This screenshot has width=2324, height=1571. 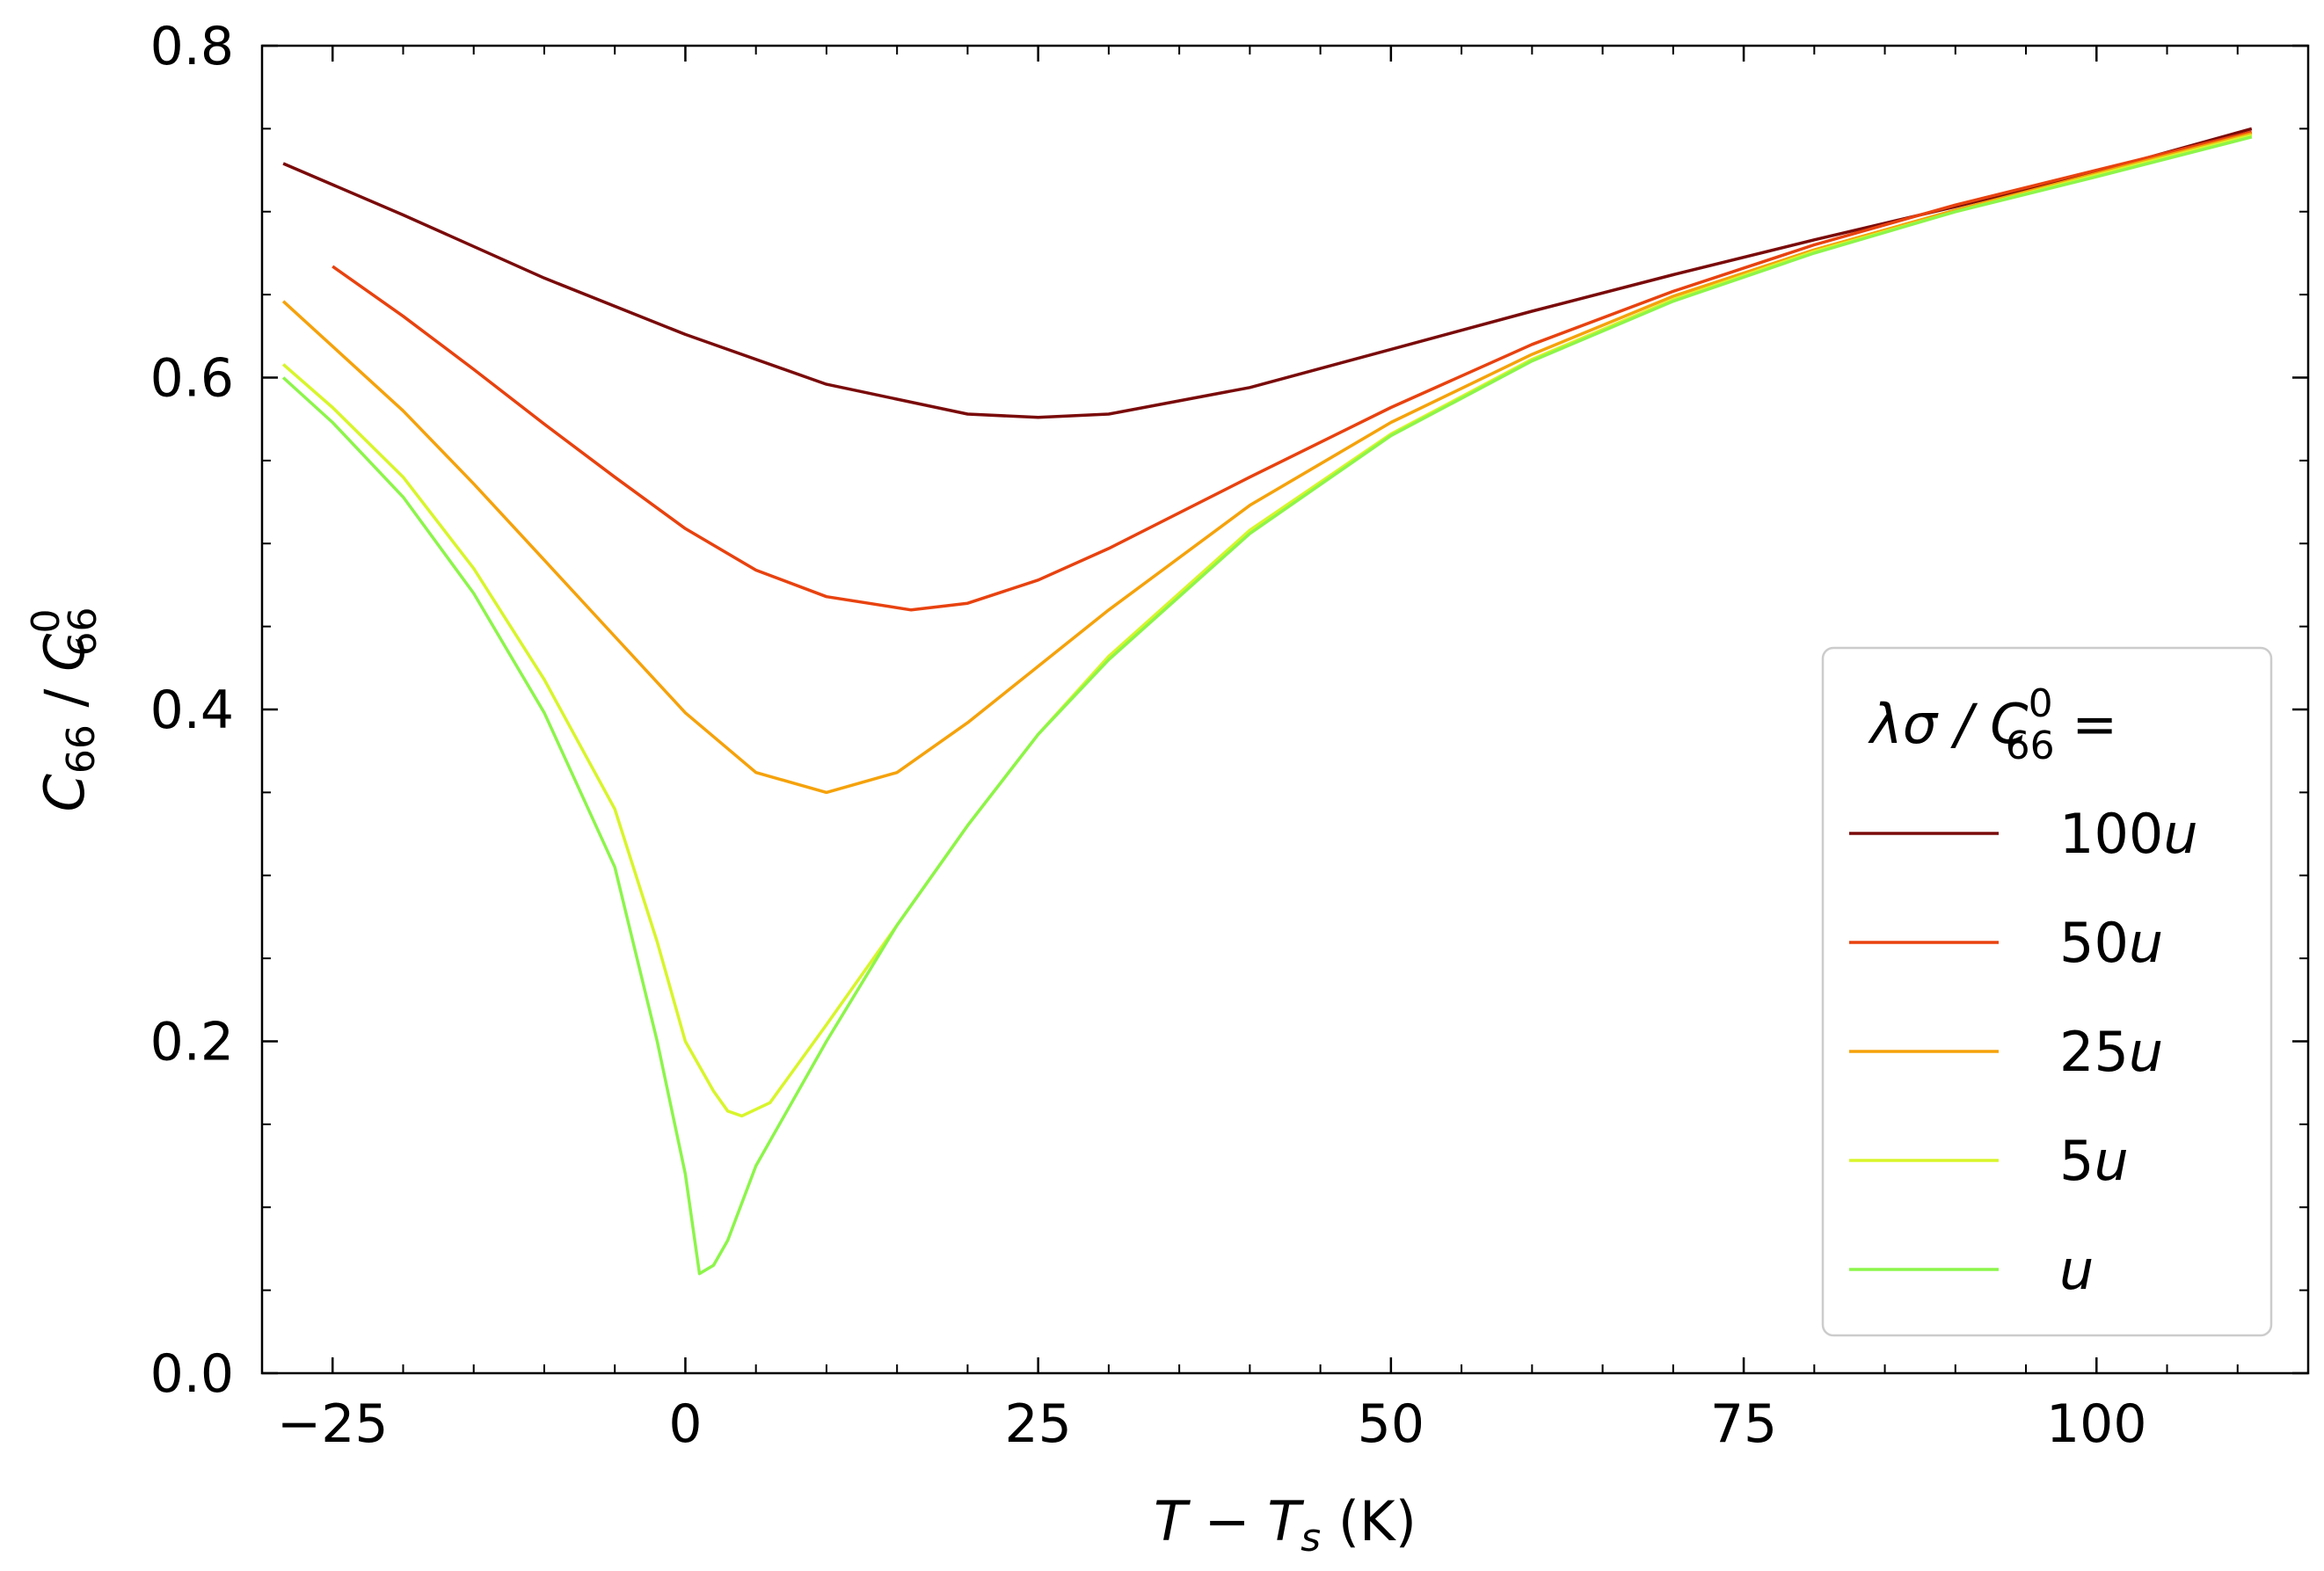 What do you see at coordinates (1037, 1424) in the screenshot?
I see `x-tick-label: 25` at bounding box center [1037, 1424].